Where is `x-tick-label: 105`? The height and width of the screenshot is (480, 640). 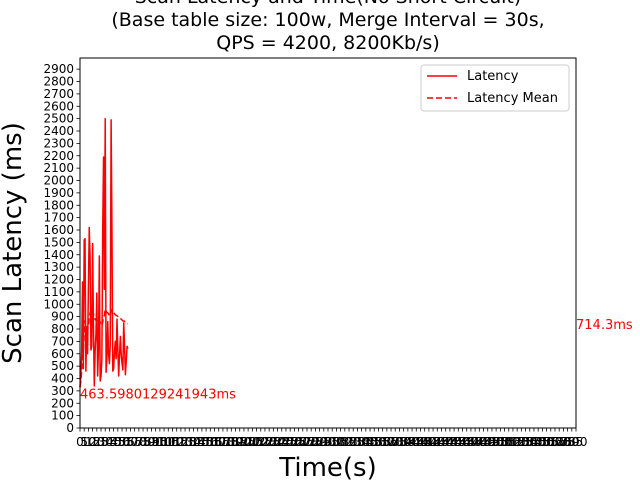
x-tick-label: 105 is located at coordinates (168, 442).